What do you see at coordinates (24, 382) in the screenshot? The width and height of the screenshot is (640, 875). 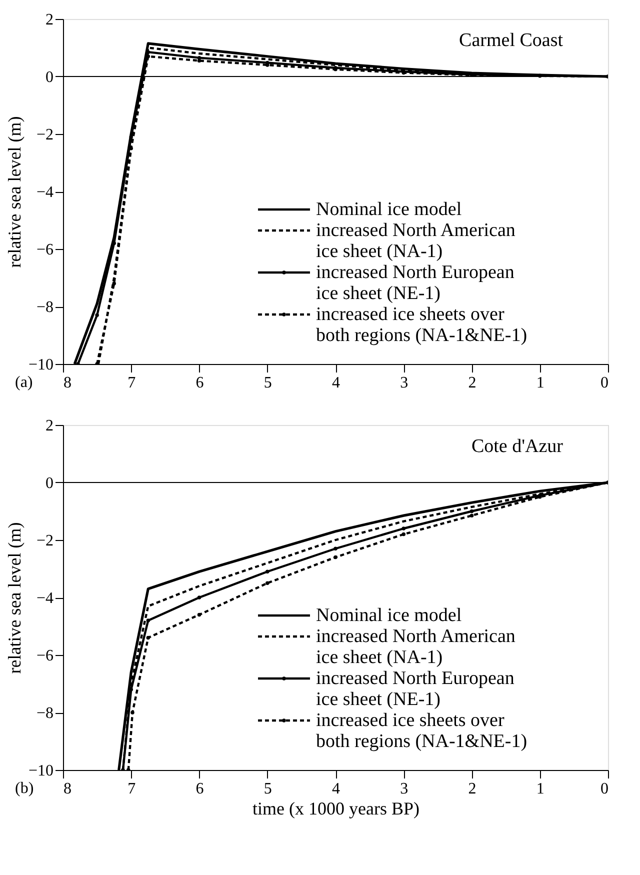 I see `text: (a)` at bounding box center [24, 382].